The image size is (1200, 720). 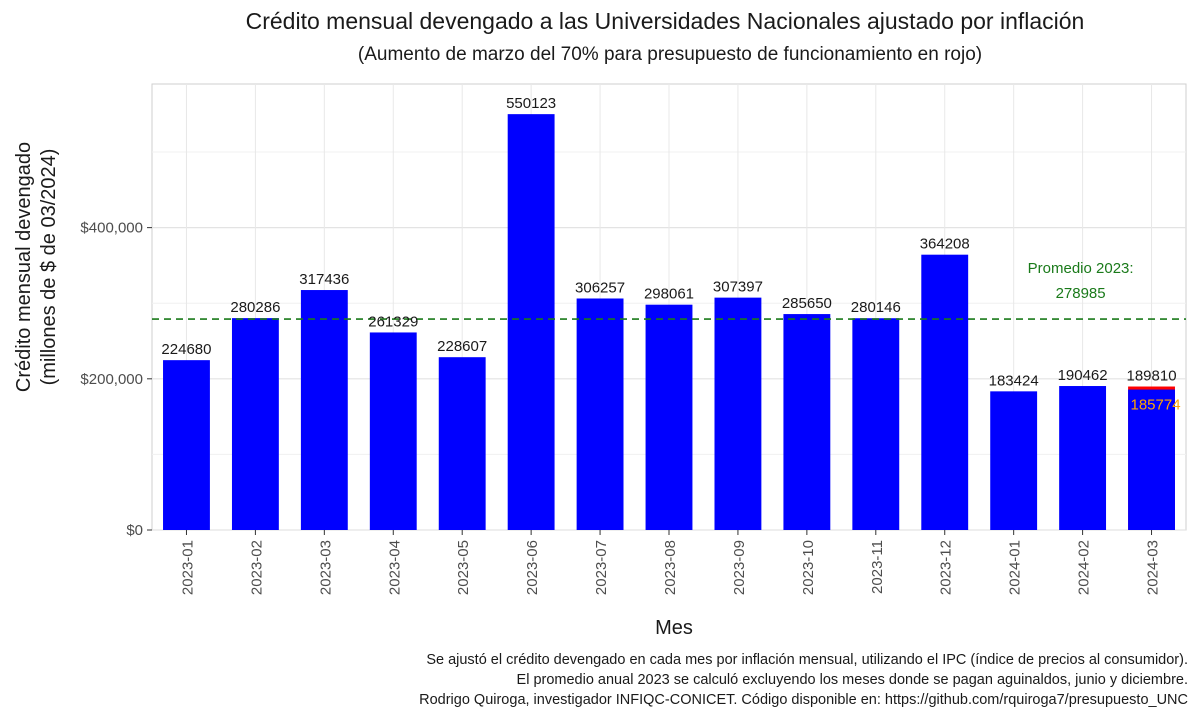 What do you see at coordinates (1081, 268) in the screenshot?
I see `average-label: Promedio 2023:` at bounding box center [1081, 268].